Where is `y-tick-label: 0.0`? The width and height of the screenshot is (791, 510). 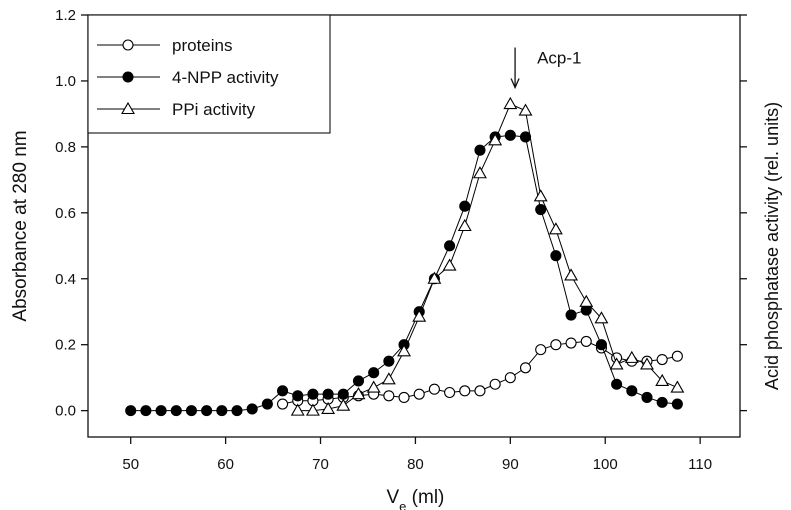
y-tick-label: 0.0 is located at coordinates (65, 411).